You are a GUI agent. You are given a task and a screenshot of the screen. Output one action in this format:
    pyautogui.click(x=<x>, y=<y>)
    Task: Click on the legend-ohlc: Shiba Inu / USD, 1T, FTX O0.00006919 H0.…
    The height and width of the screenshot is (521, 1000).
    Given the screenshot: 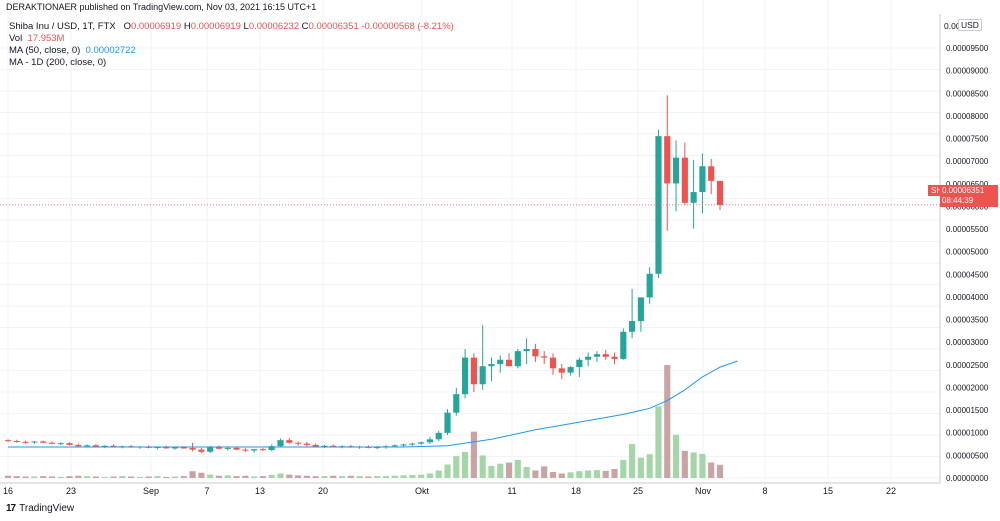 What is the action you would take?
    pyautogui.click(x=231, y=26)
    